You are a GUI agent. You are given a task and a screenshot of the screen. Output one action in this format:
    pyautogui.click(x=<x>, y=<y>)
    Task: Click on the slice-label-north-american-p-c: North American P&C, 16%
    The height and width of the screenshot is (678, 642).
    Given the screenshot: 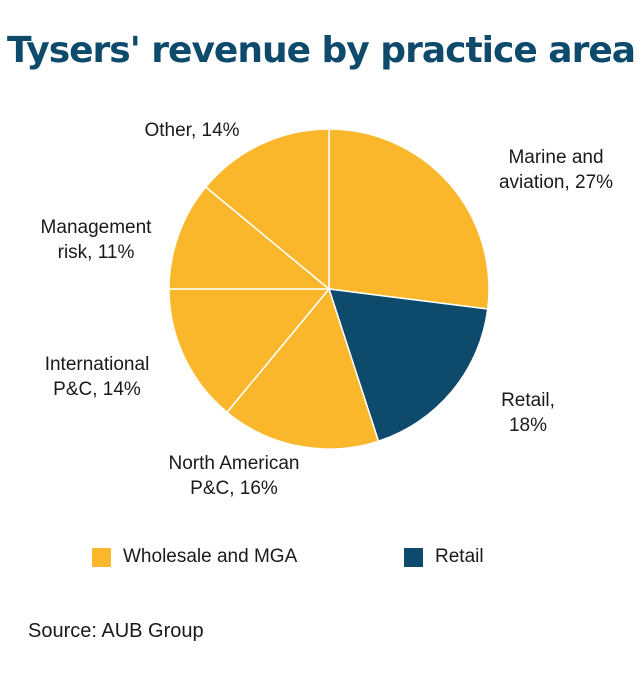 What is the action you would take?
    pyautogui.click(x=234, y=476)
    